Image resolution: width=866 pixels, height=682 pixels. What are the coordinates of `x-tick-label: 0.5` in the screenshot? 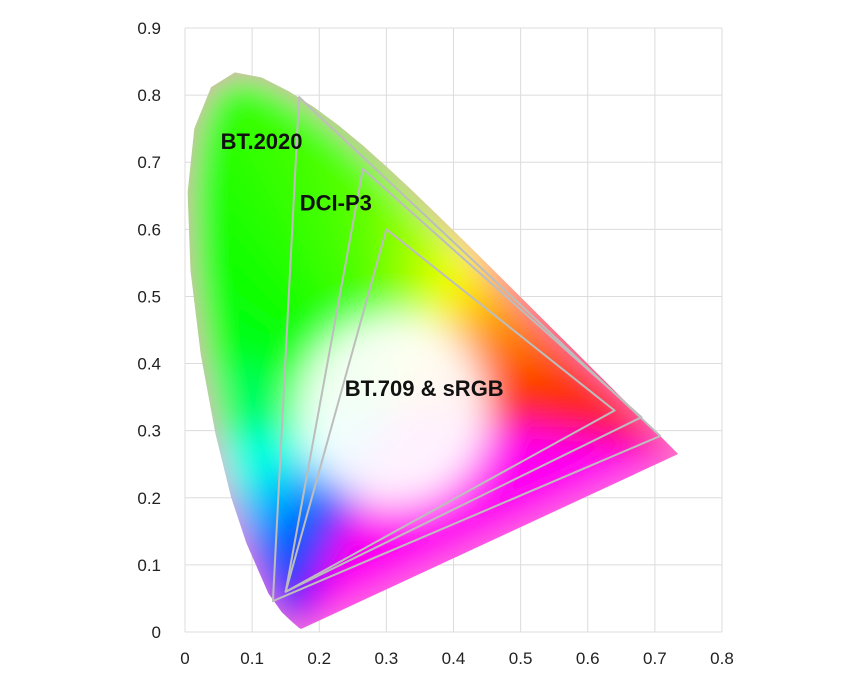 It's located at (521, 658).